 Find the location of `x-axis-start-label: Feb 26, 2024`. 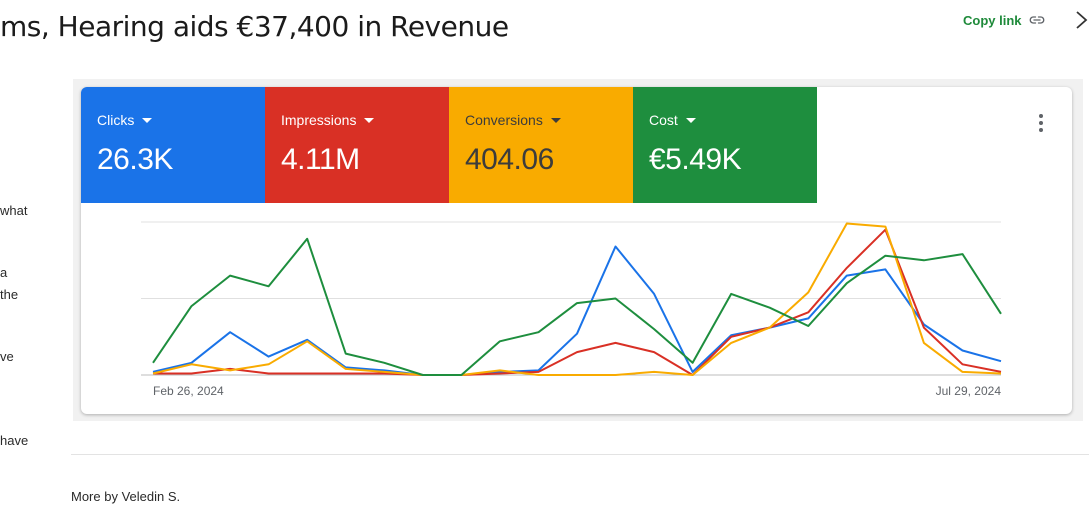

x-axis-start-label: Feb 26, 2024 is located at coordinates (188, 391).